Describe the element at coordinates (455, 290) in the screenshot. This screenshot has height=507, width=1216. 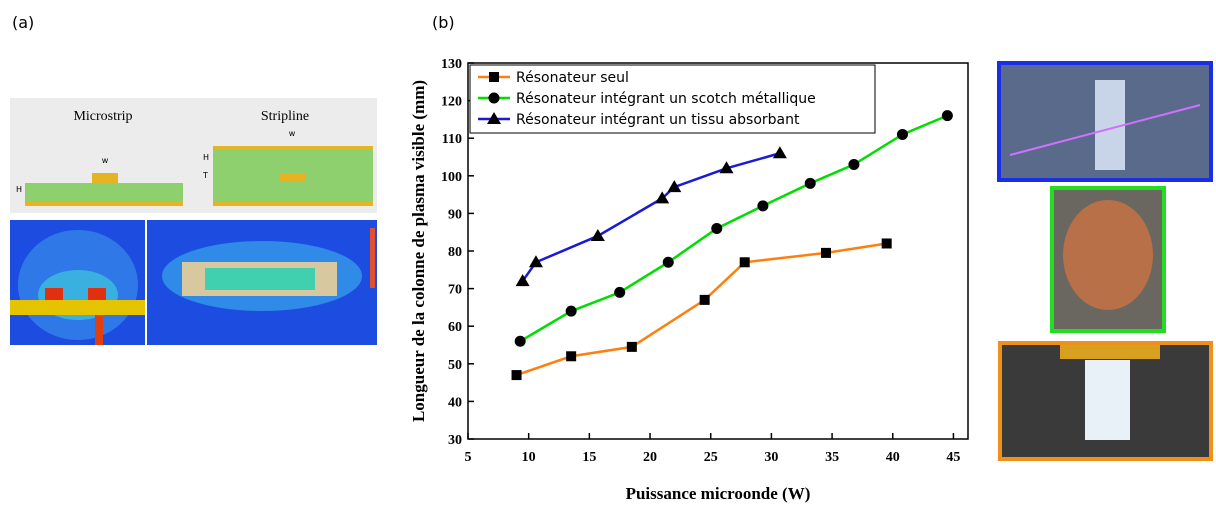
I see `y-tick-label: 70` at that location.